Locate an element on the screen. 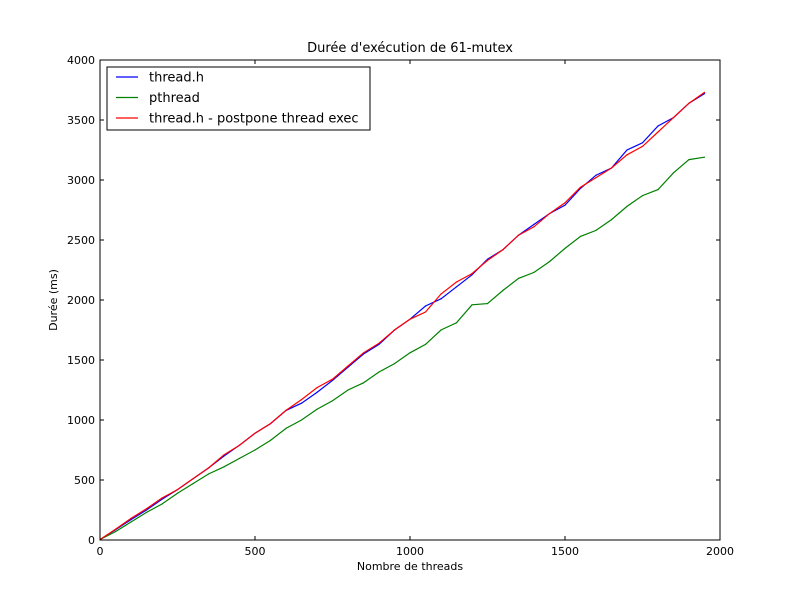 The image size is (800, 600). legend-box is located at coordinates (238, 98).